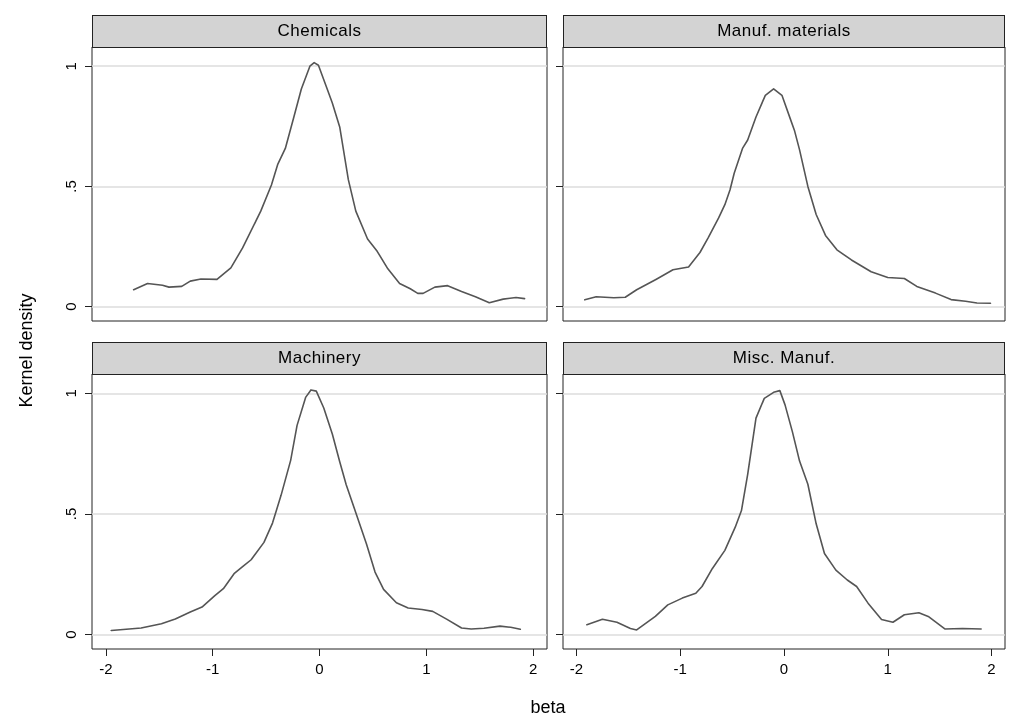  Describe the element at coordinates (784, 31) in the screenshot. I see `chart-title: Manuf. materials` at that location.